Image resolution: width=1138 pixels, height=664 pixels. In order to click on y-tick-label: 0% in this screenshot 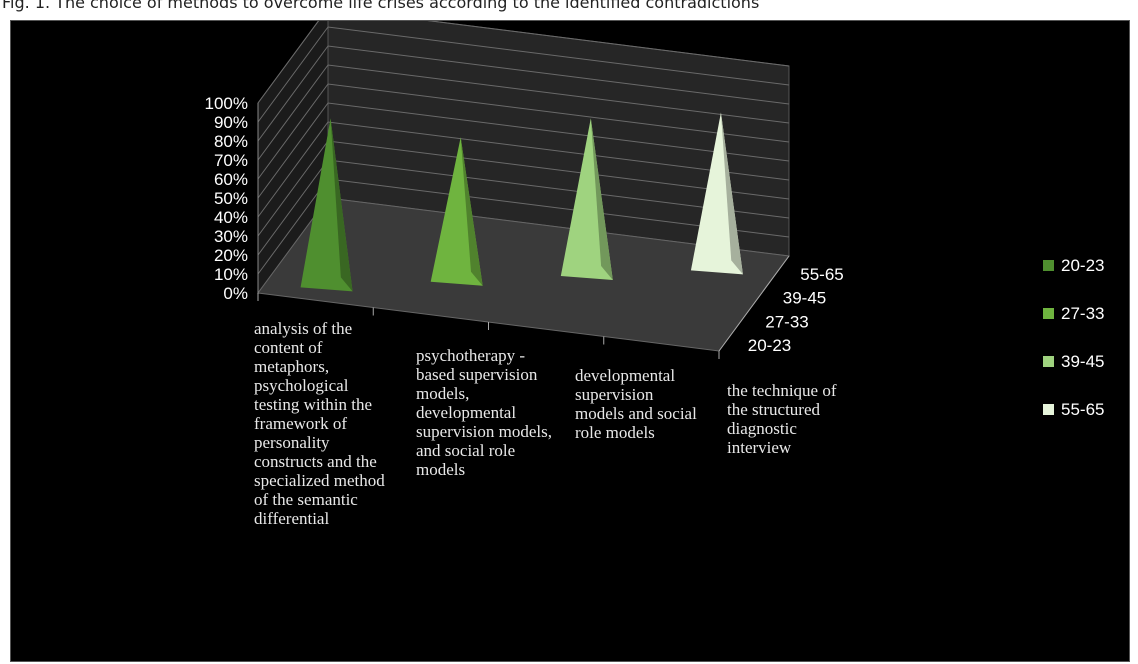, I will do `click(235, 293)`.